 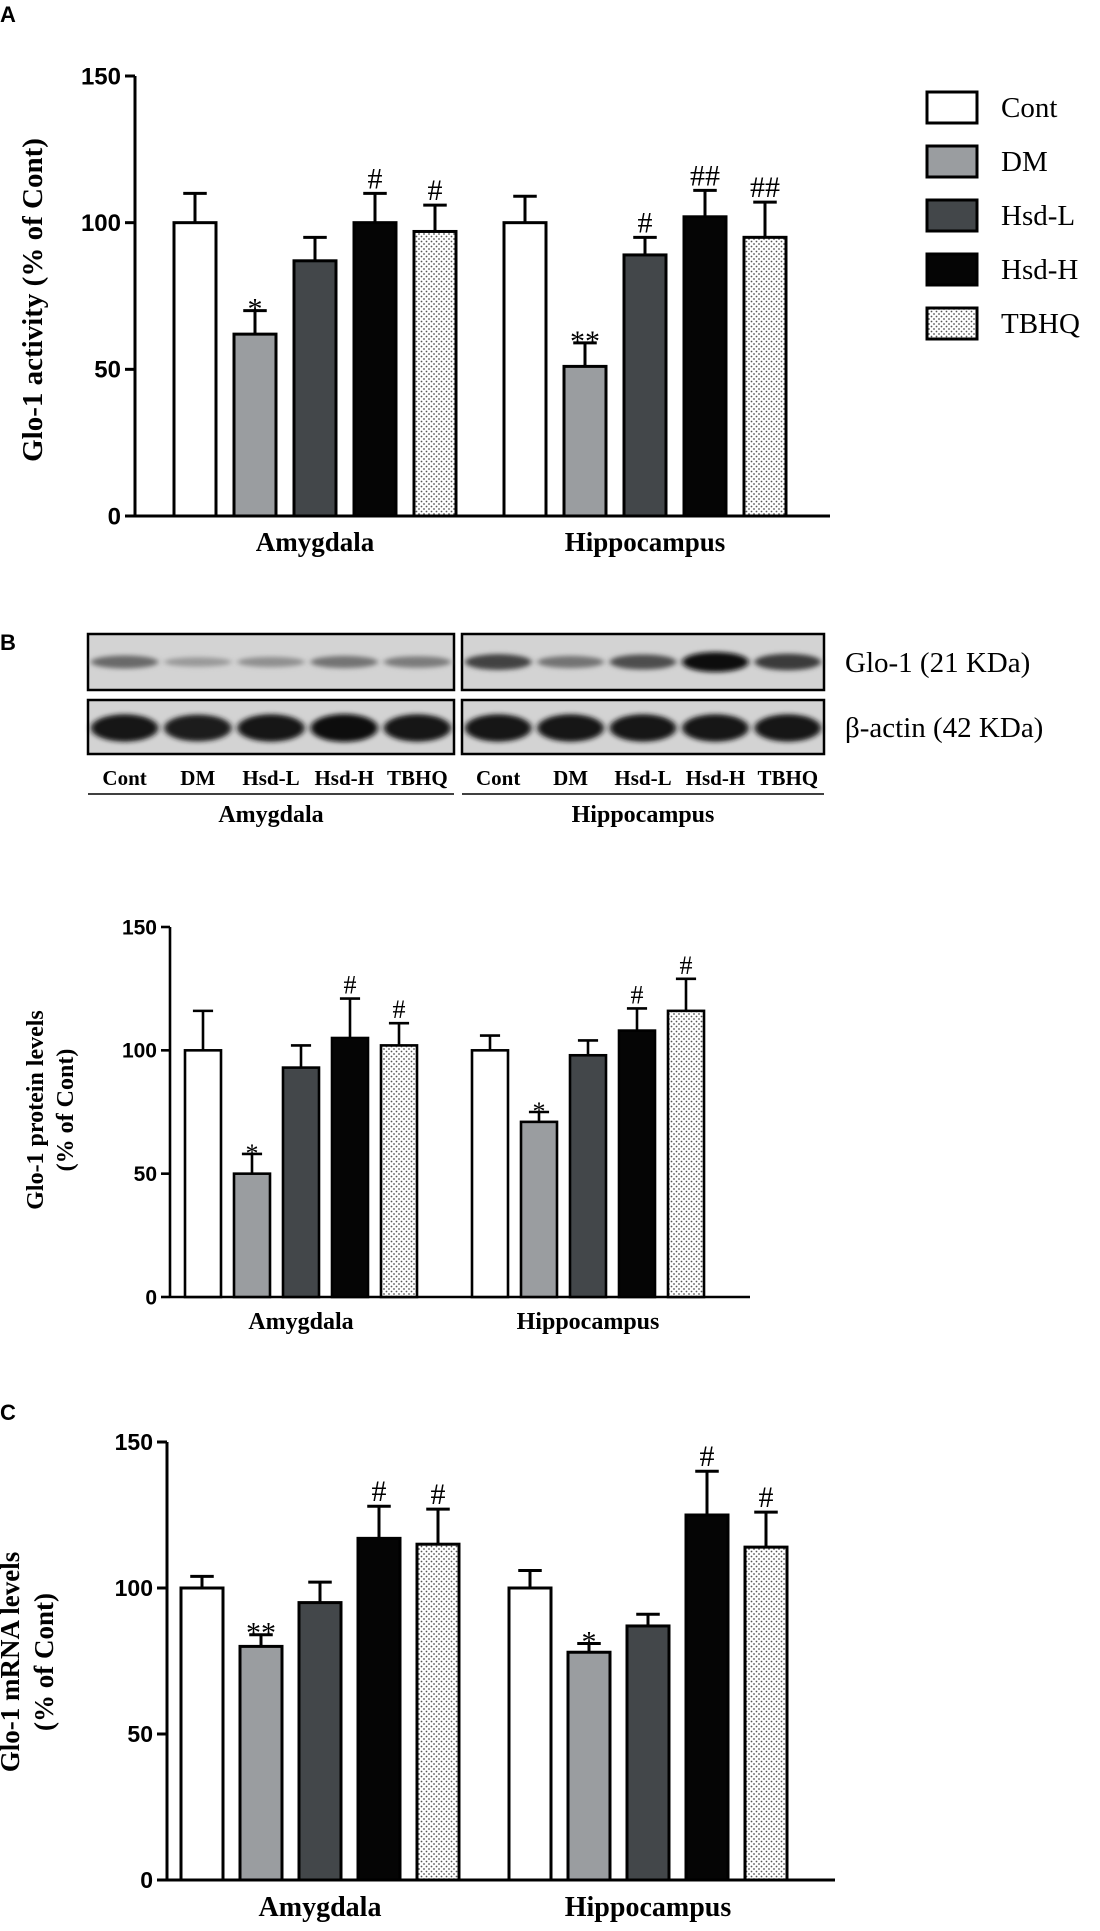 I want to click on legend-label: DM, so click(x=1024, y=162).